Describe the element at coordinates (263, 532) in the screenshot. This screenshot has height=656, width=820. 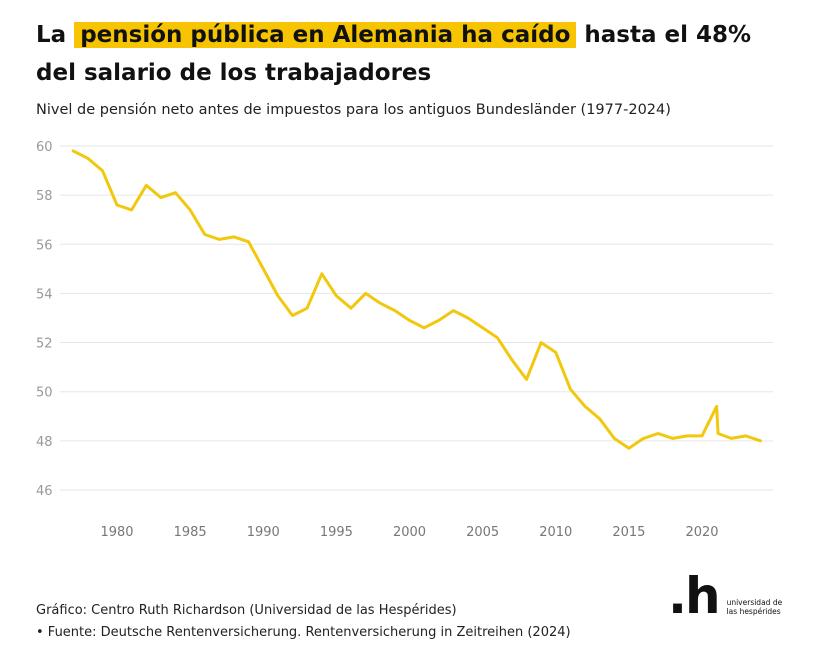
I see `x-tick-label: 1990` at that location.